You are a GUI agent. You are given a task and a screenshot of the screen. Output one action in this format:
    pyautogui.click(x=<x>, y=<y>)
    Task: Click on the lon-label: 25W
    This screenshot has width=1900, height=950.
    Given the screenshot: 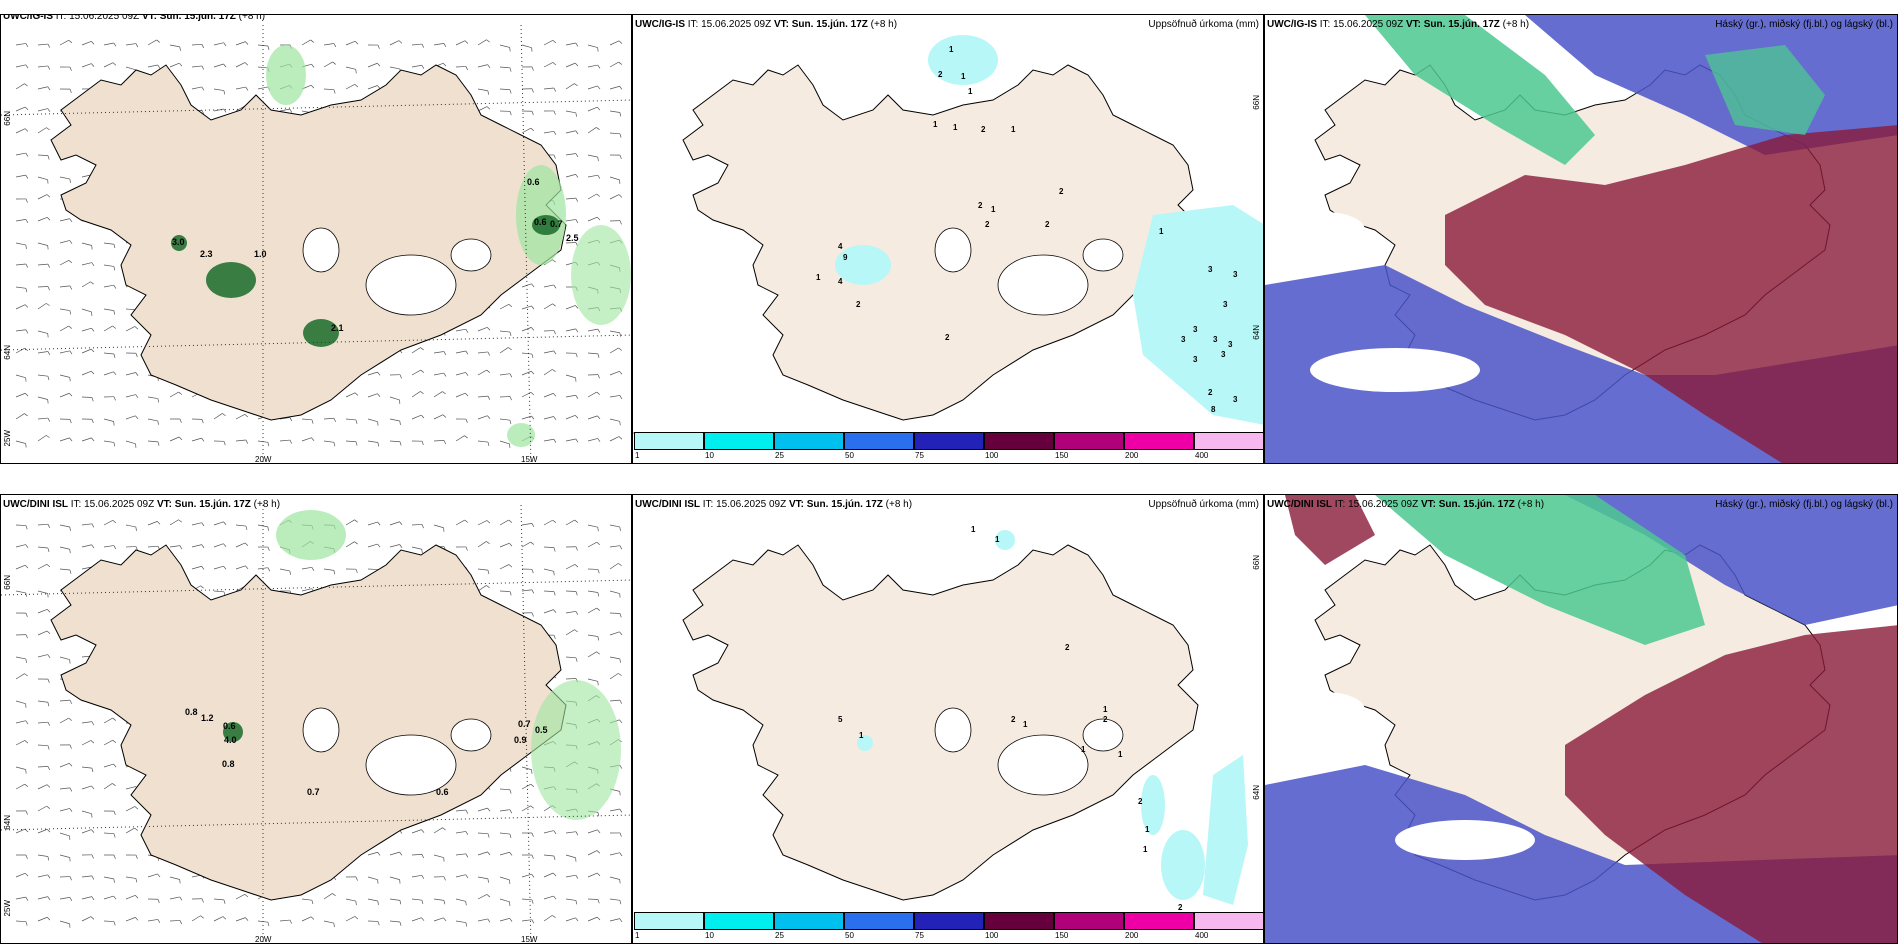 What is the action you would take?
    pyautogui.click(x=7, y=908)
    